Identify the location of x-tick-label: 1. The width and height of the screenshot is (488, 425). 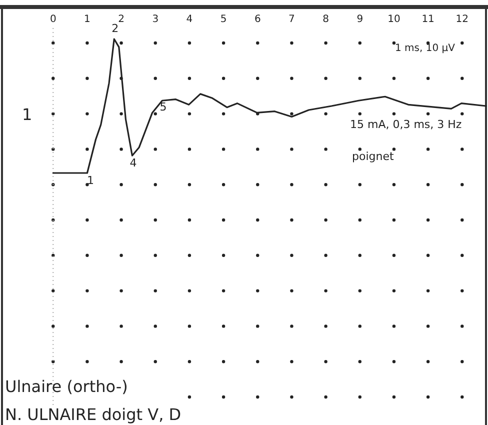
(87, 19).